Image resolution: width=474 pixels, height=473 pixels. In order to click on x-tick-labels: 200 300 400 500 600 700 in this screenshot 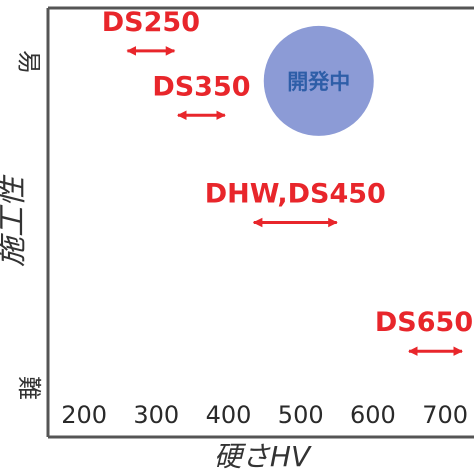, I will do `click(264, 415)`.